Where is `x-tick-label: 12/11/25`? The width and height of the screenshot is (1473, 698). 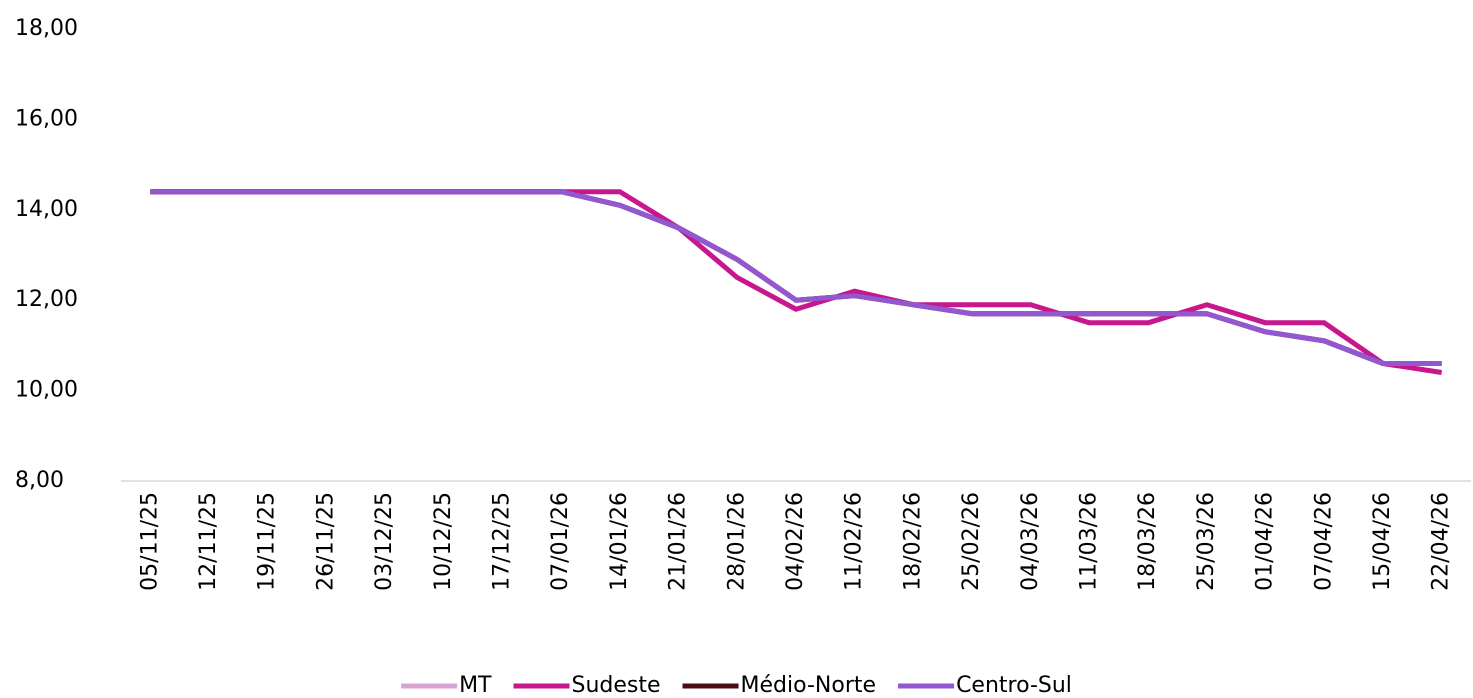
x-tick-label: 12/11/25 is located at coordinates (208, 541).